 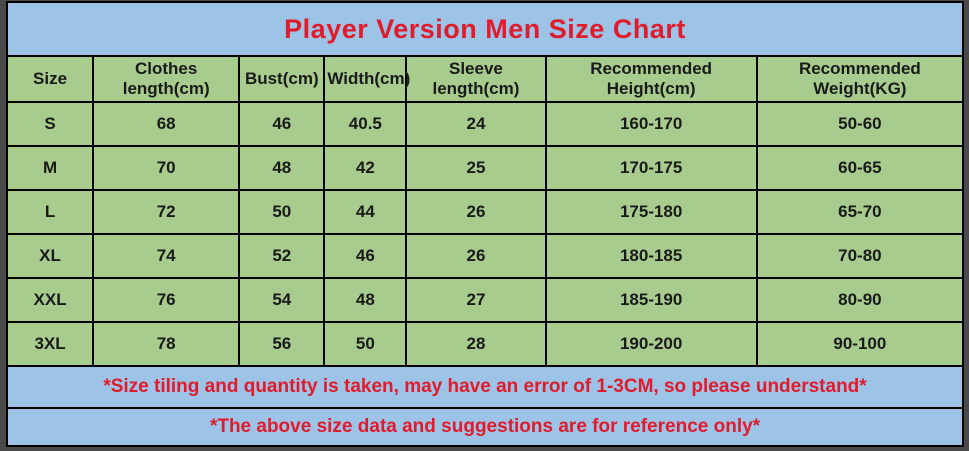 What do you see at coordinates (366, 79) in the screenshot?
I see `column-header-width: Width(cm)` at bounding box center [366, 79].